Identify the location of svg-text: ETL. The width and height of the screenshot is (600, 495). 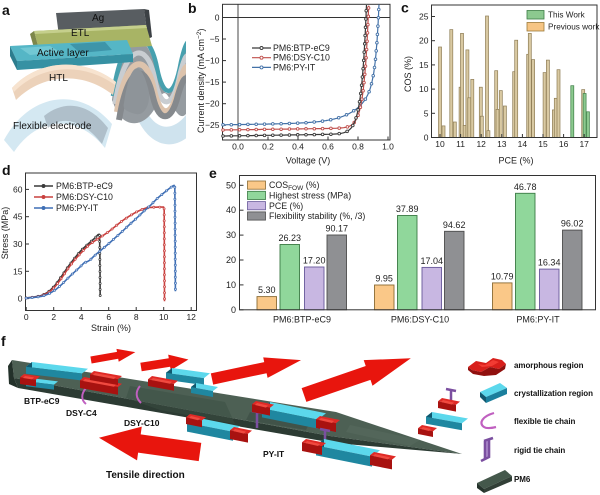
(80, 33).